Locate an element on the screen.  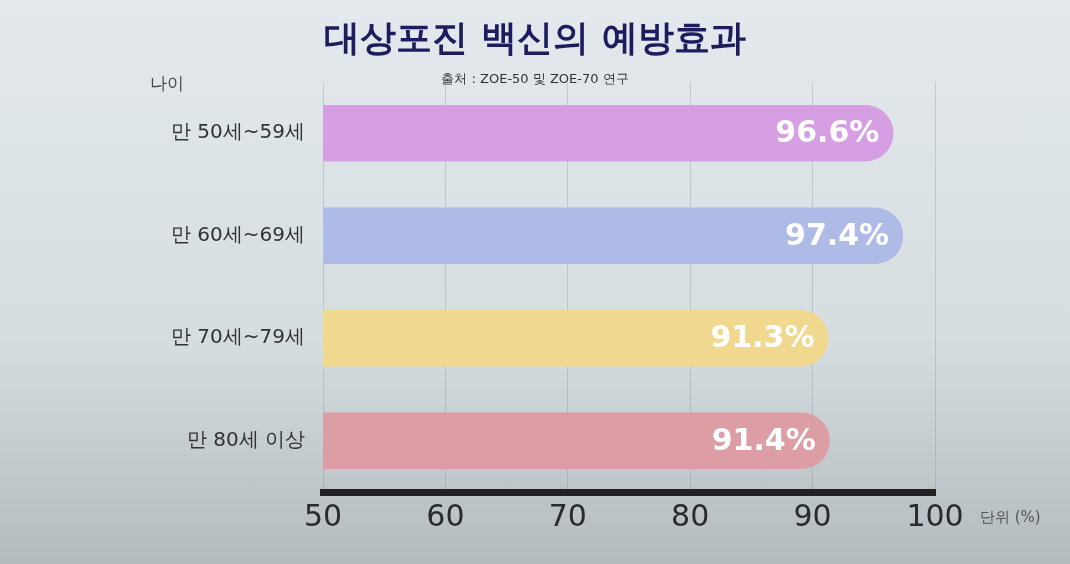
y-tick-label: 만 80세 이상 is located at coordinates (245, 438).